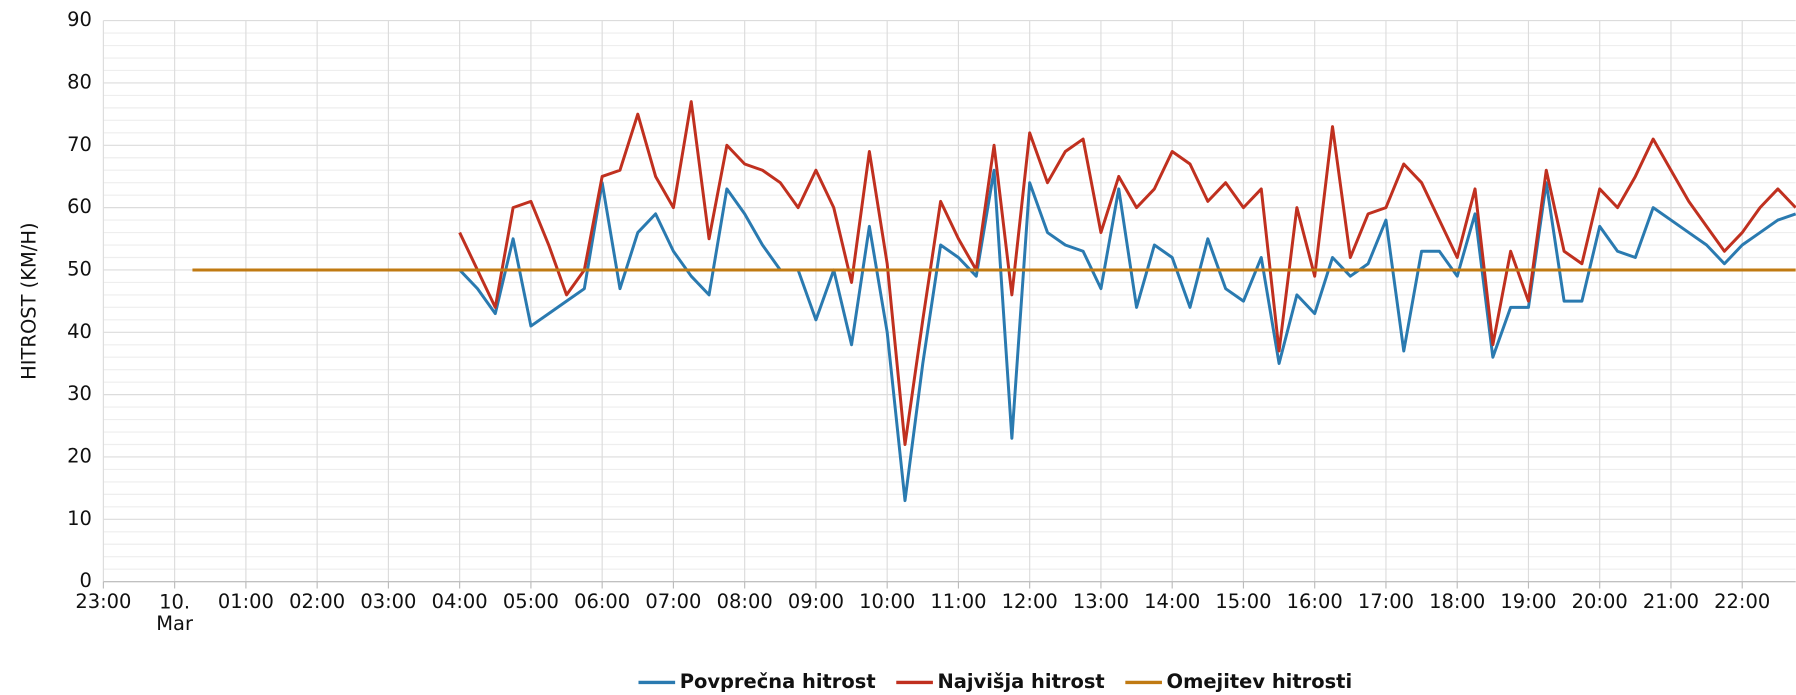 This screenshot has width=1796, height=695. Describe the element at coordinates (958, 601) in the screenshot. I see `x-tick-label: 11:00` at that location.